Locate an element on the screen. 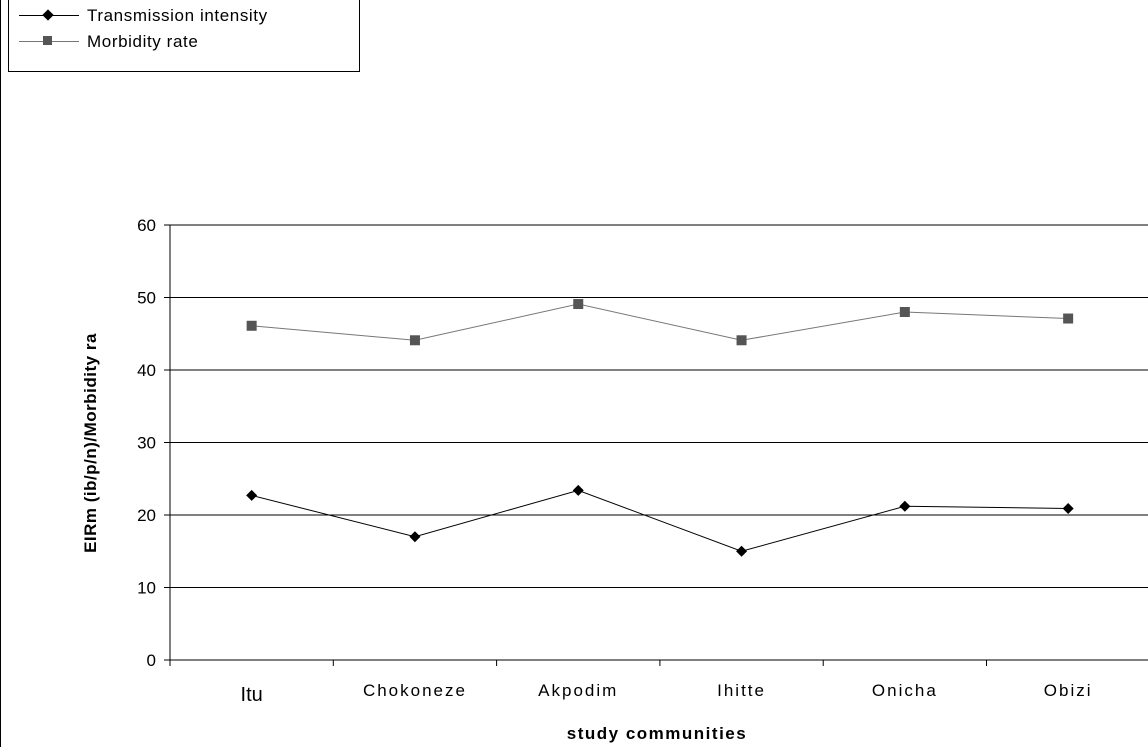 The image size is (1148, 747). y-tick-label: 30 is located at coordinates (146, 443).